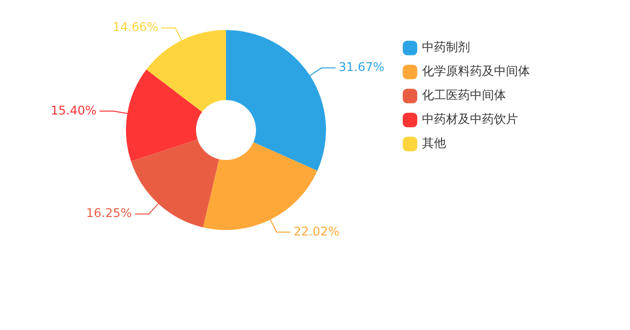 Image resolution: width=630 pixels, height=330 pixels. What do you see at coordinates (464, 95) in the screenshot?
I see `legend-label: 化工医药中间体` at bounding box center [464, 95].